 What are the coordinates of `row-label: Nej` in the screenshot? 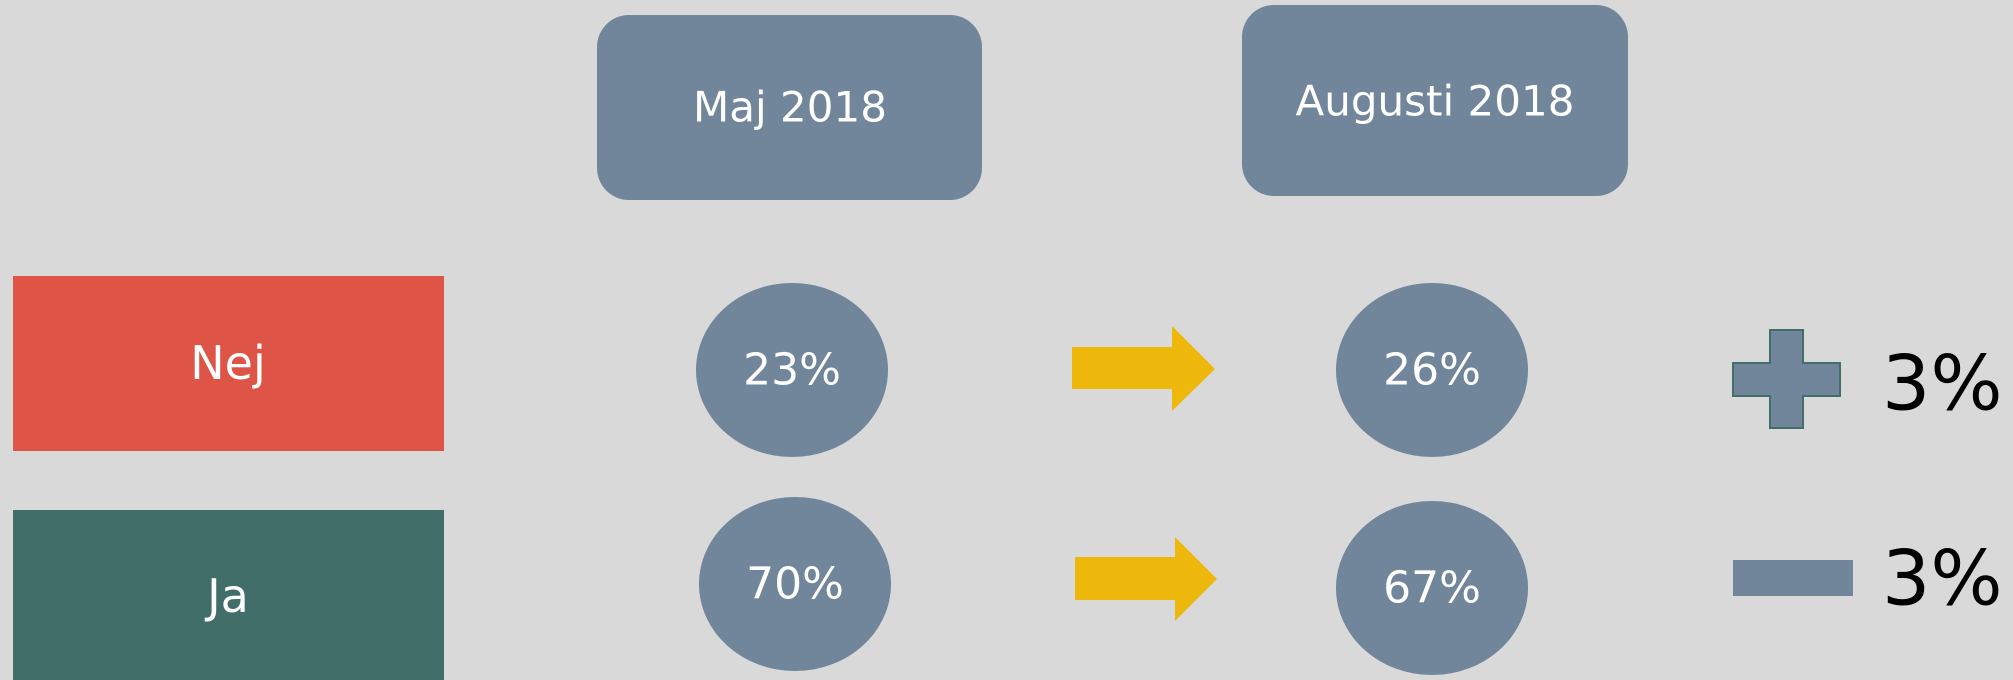 It's located at (228, 363).